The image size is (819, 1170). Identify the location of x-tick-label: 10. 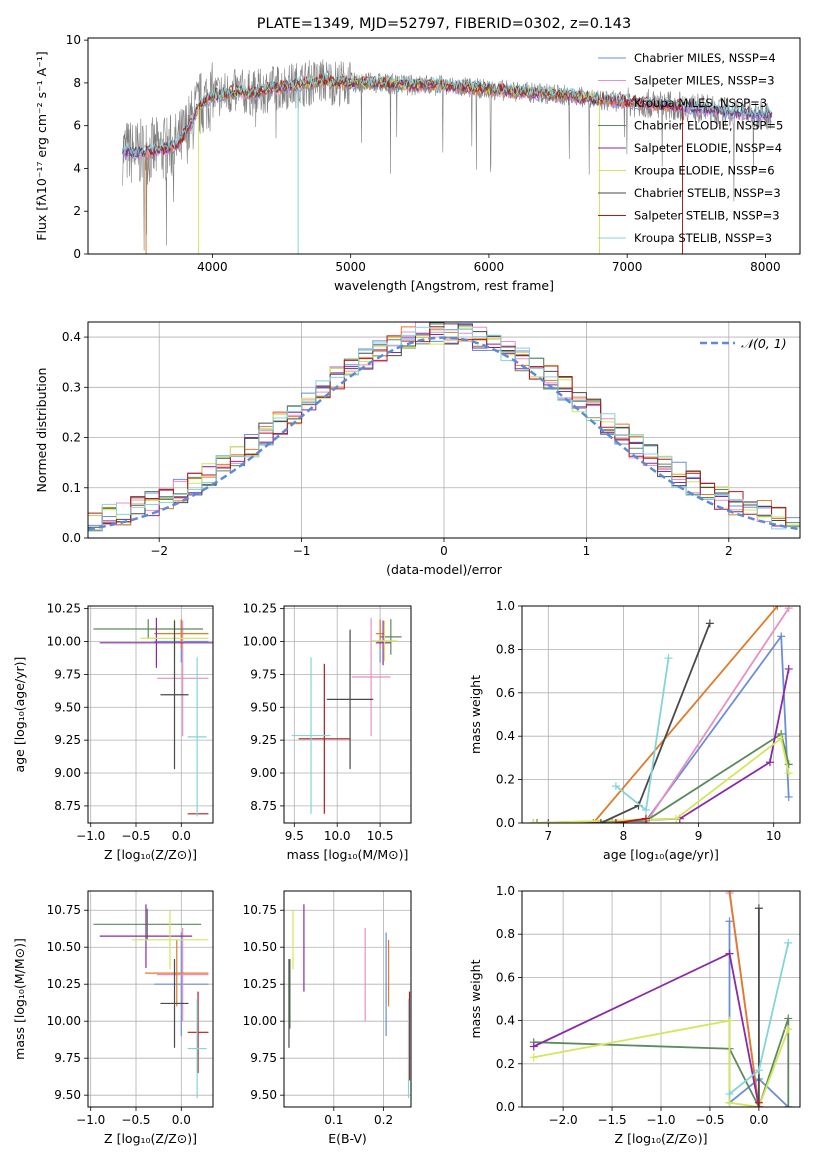
(773, 836).